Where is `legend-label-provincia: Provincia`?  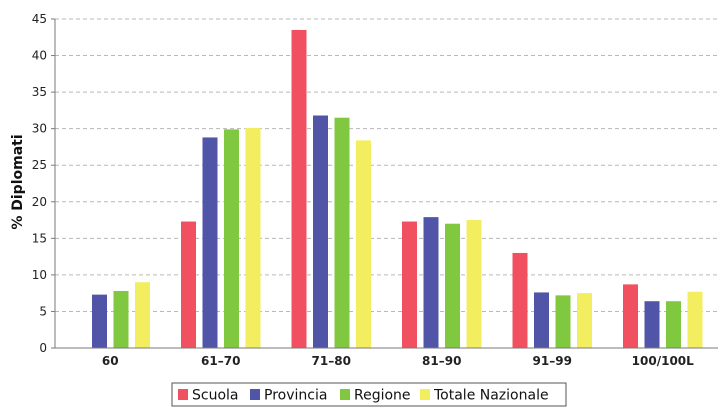
legend-label-provincia: Provincia is located at coordinates (295, 396).